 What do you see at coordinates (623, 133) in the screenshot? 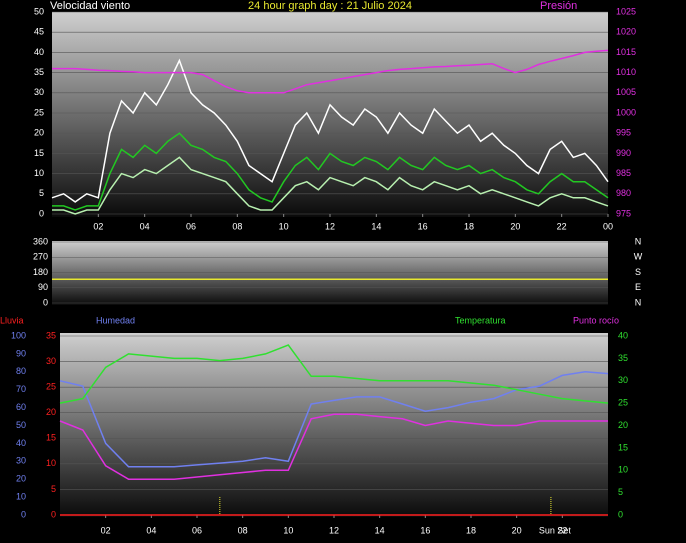
I see `y2-tick-label: 995` at bounding box center [623, 133].